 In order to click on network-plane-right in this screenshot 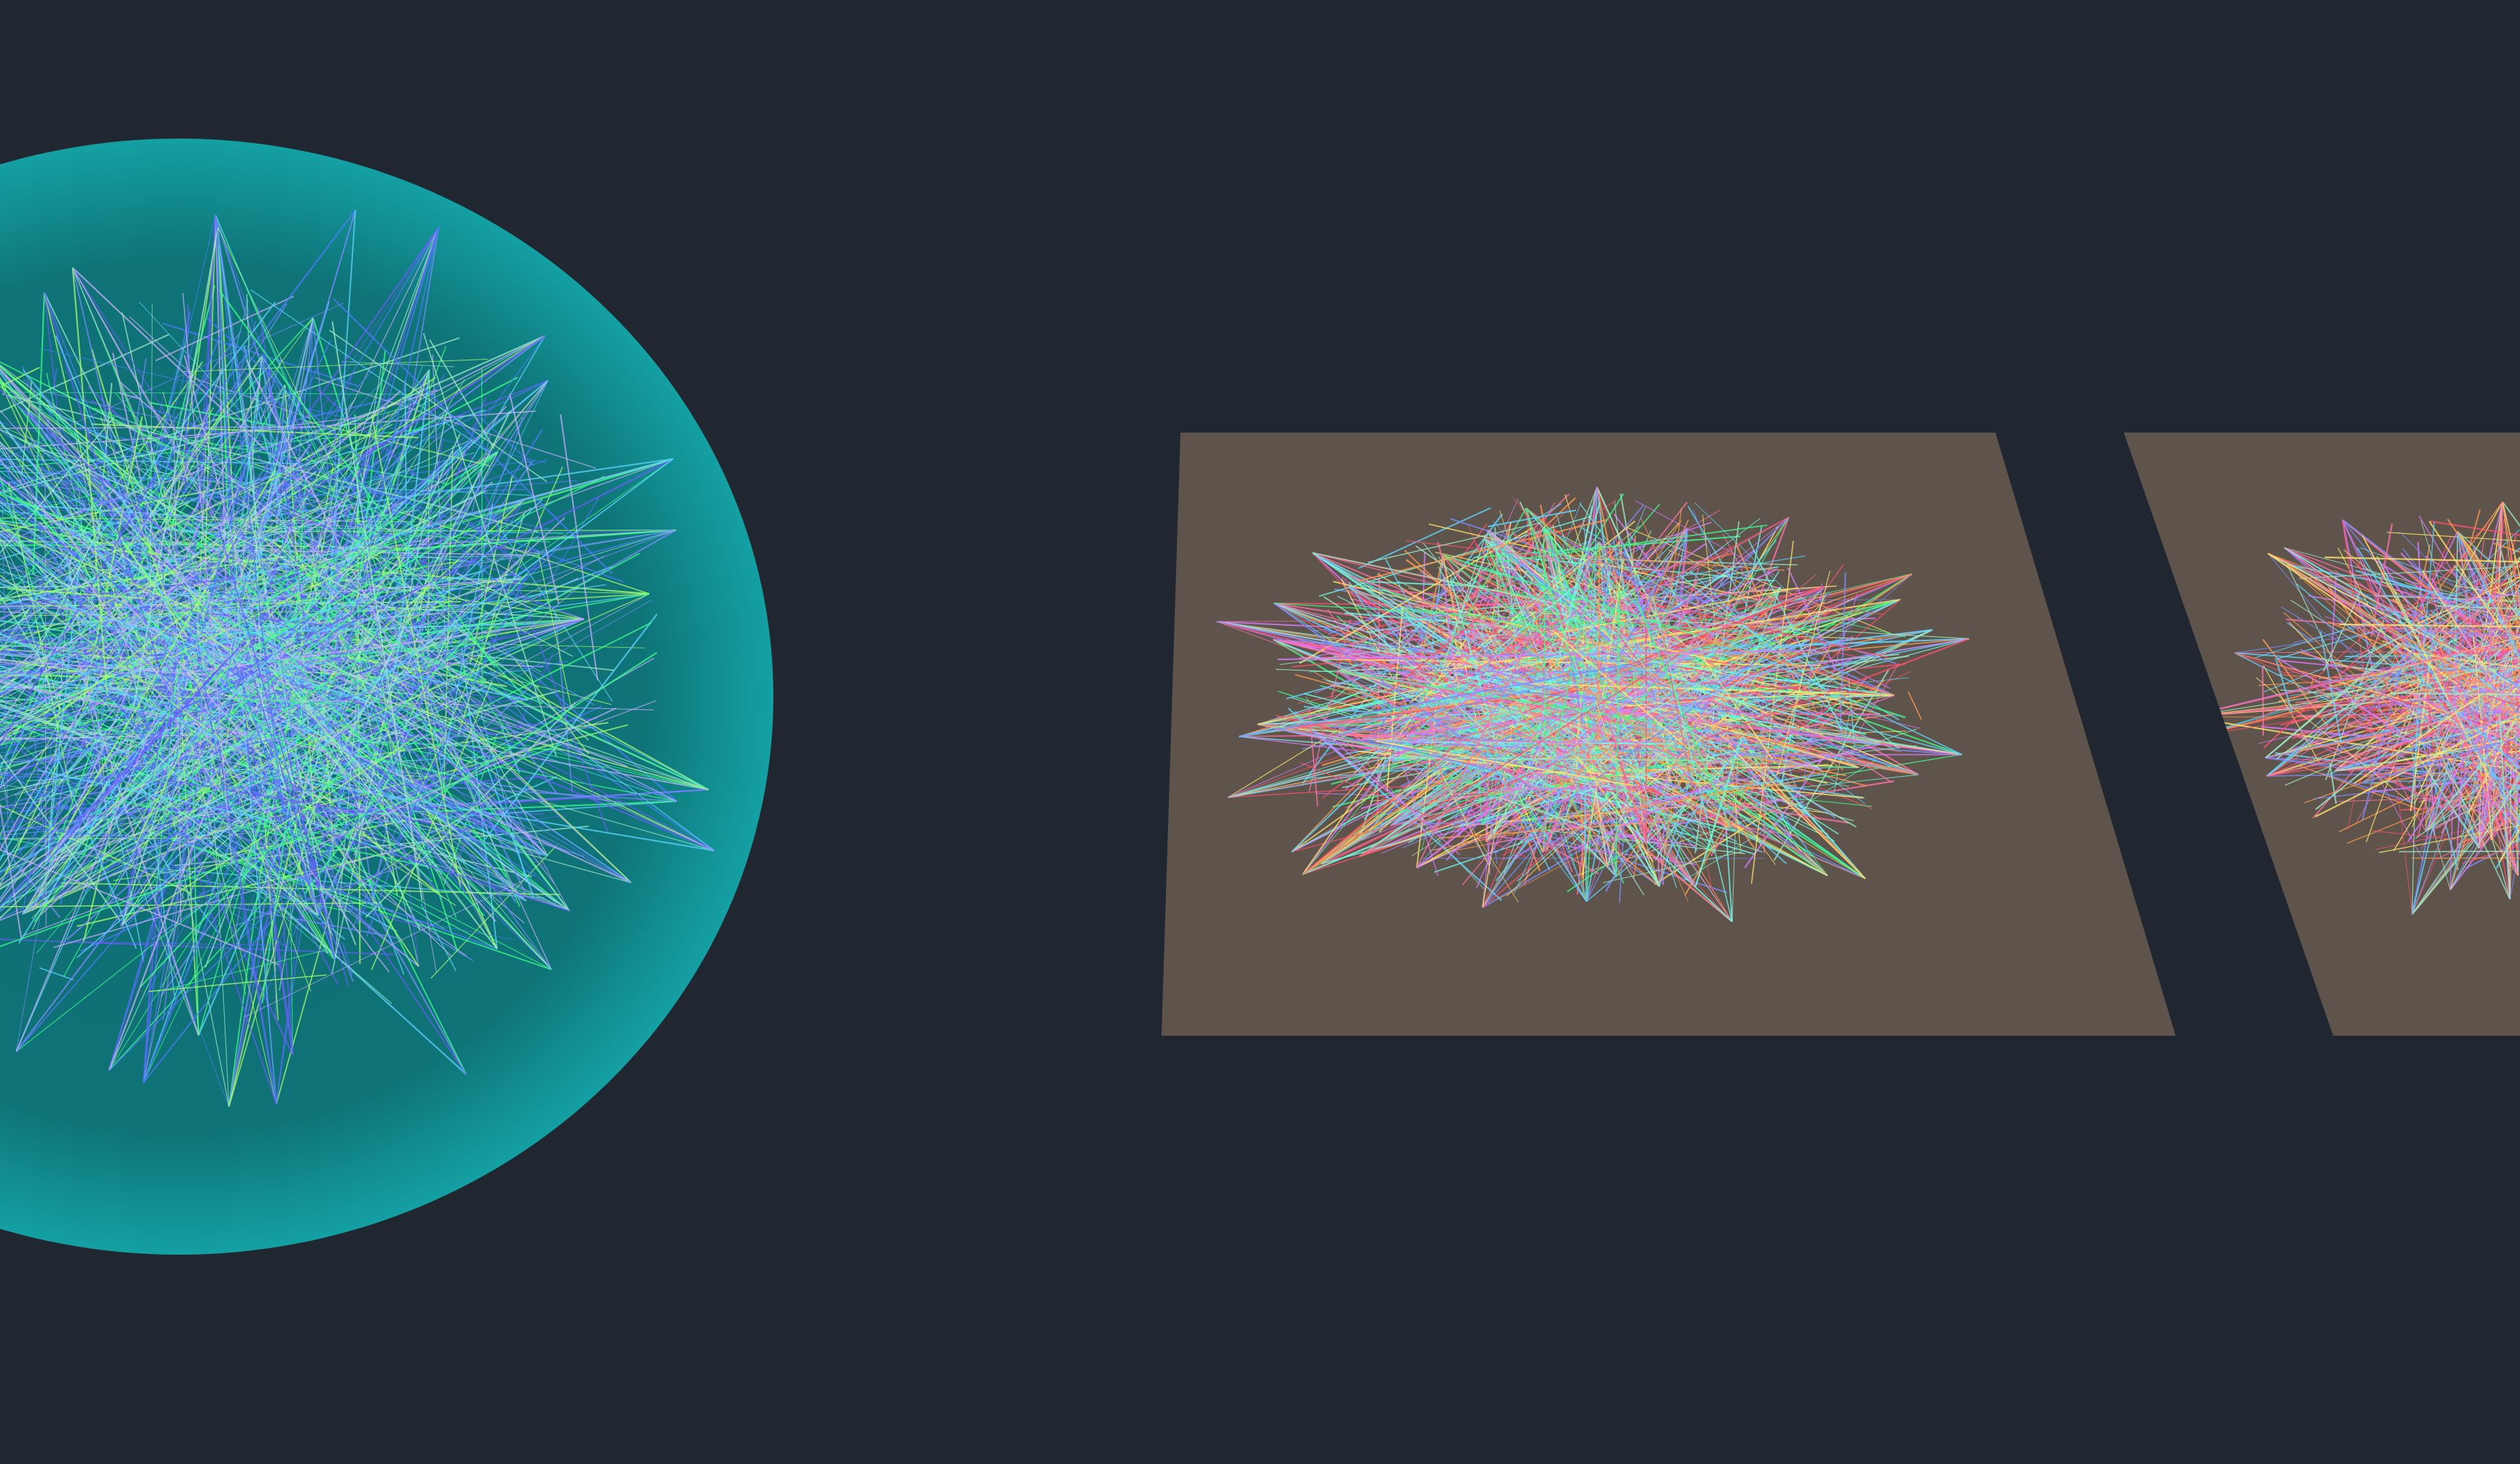, I will do `click(2322, 734)`.